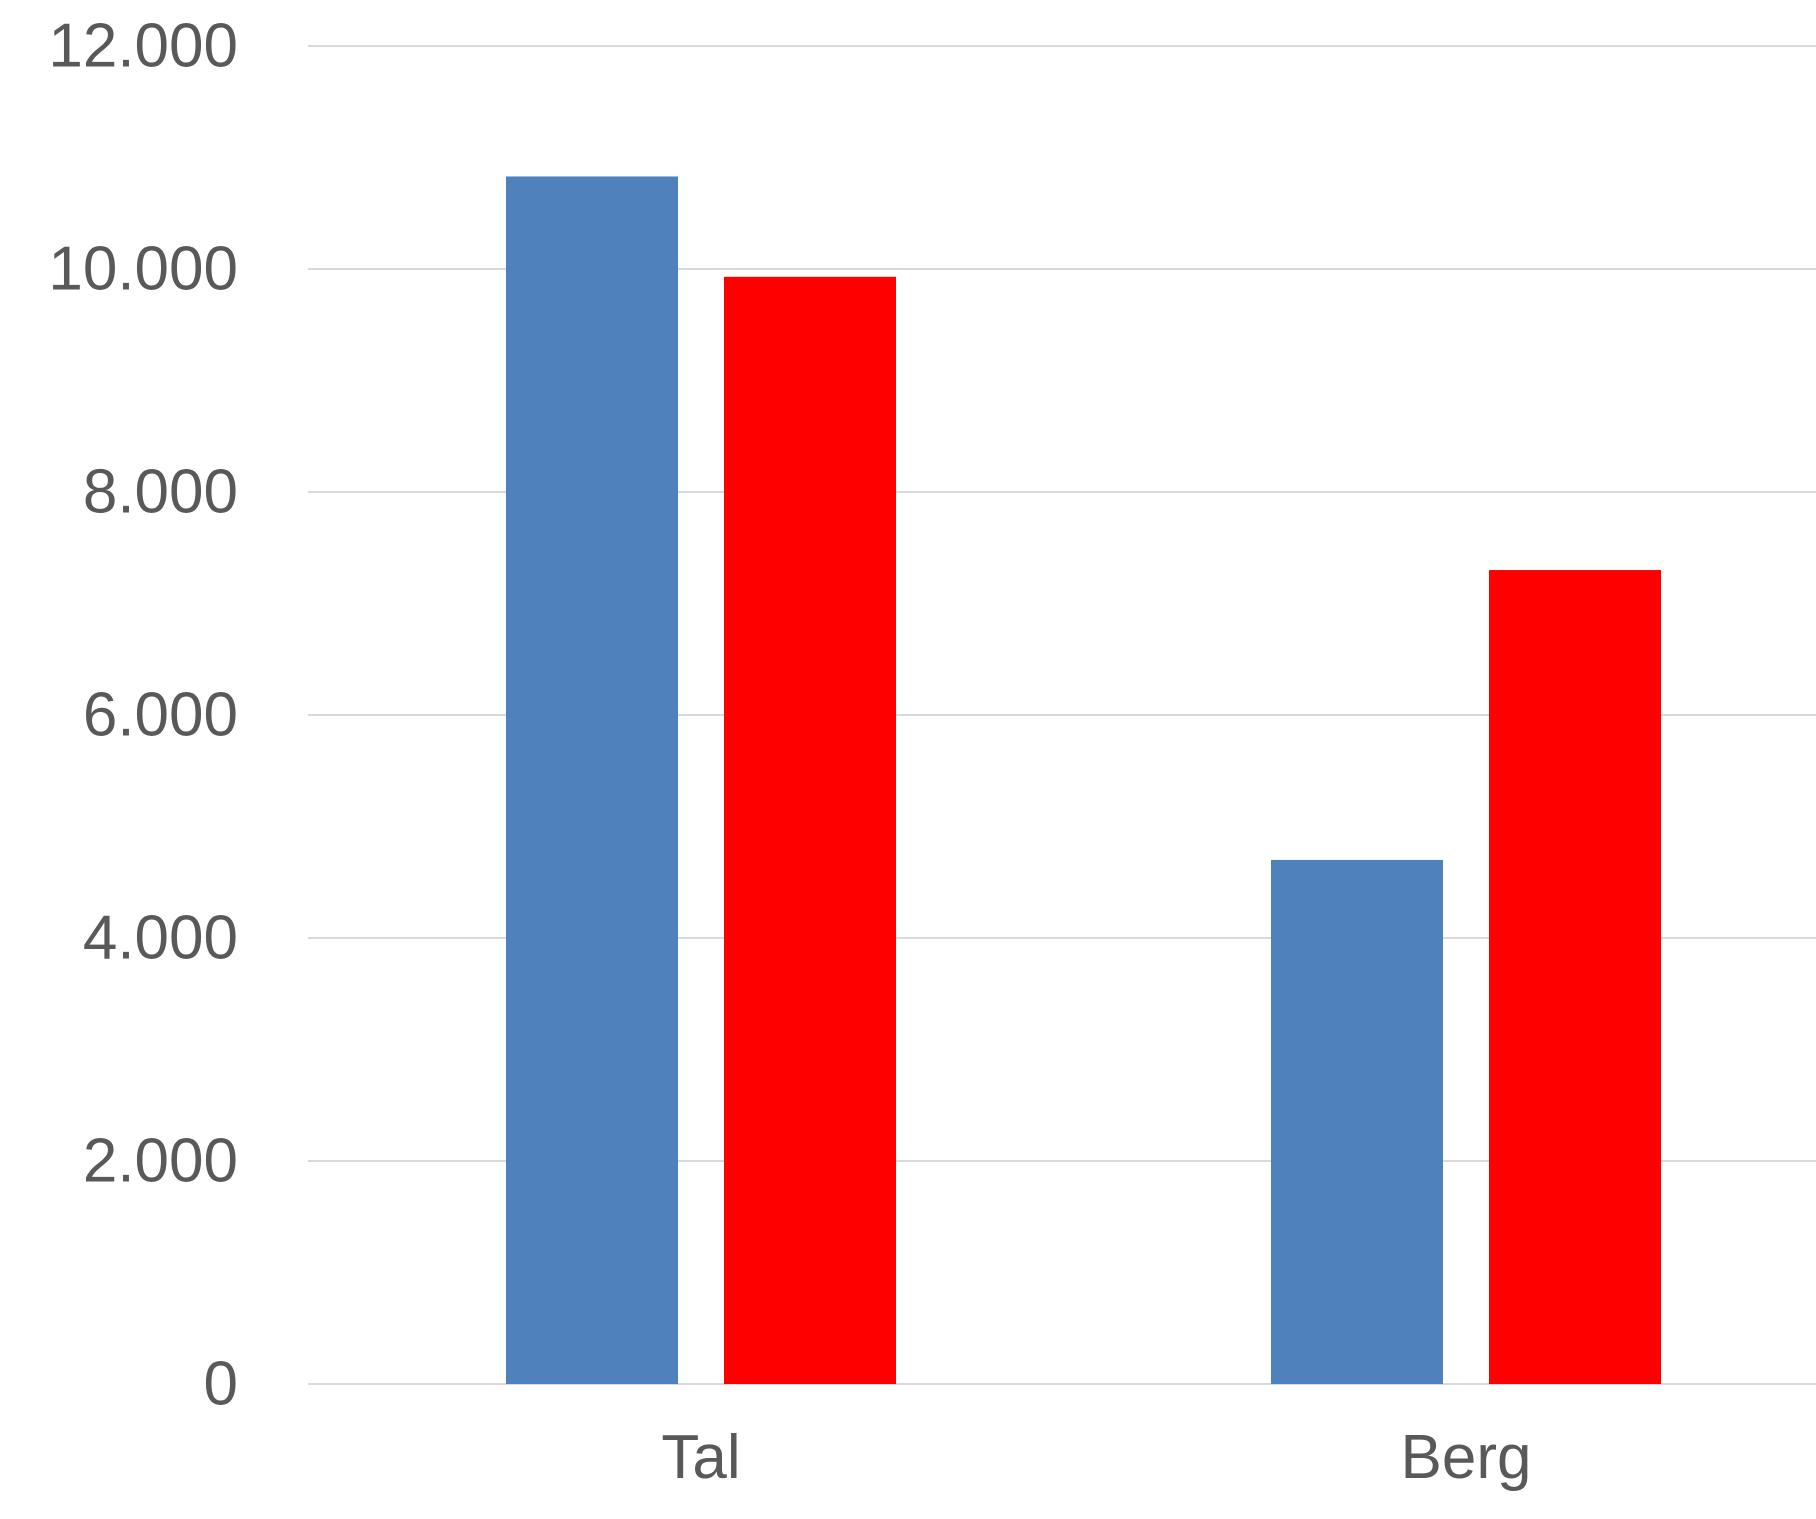 The height and width of the screenshot is (1519, 1816). Describe the element at coordinates (160, 938) in the screenshot. I see `y-tick-label: 4.000` at that location.